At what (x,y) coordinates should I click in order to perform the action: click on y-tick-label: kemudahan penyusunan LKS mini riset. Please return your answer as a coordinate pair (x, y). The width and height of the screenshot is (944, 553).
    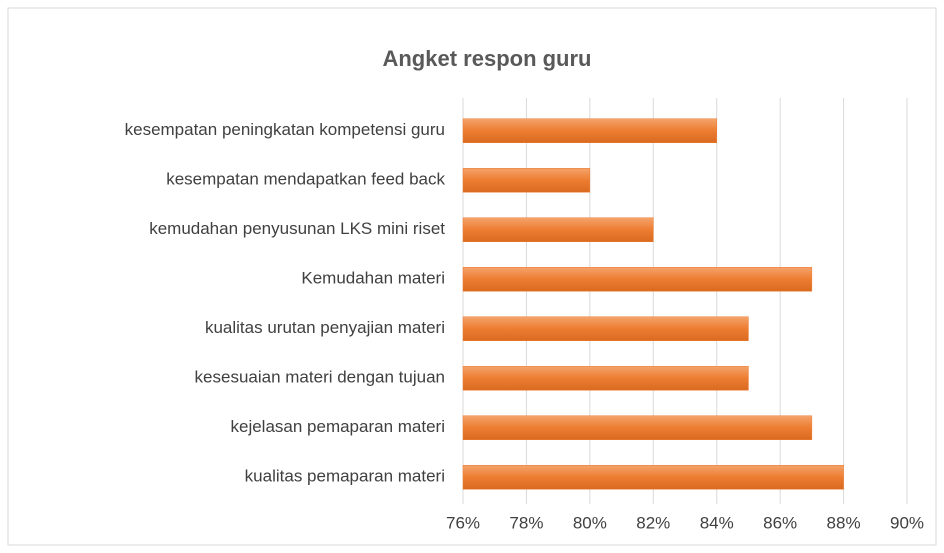
    Looking at the image, I should click on (297, 228).